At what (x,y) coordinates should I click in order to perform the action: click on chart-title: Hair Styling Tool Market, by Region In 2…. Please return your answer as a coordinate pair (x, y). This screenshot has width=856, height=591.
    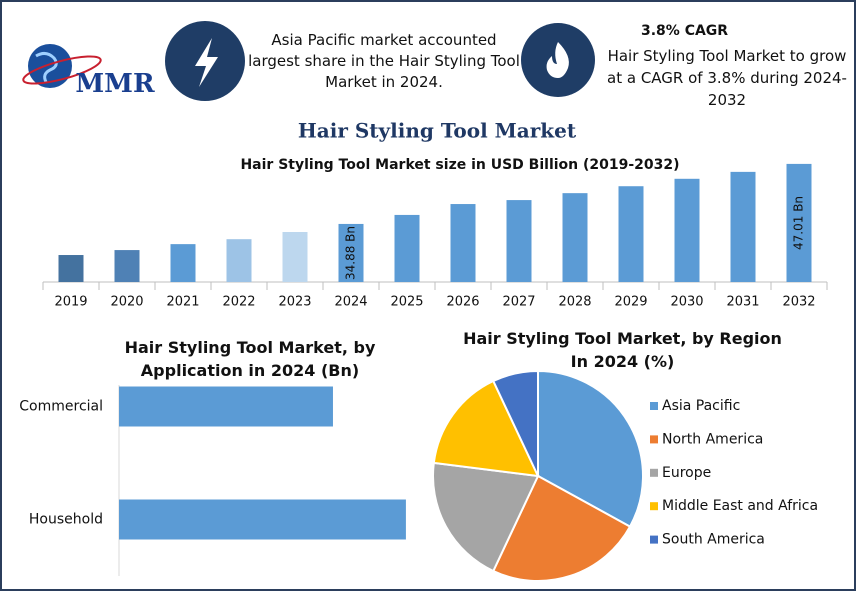
    Looking at the image, I should click on (622, 350).